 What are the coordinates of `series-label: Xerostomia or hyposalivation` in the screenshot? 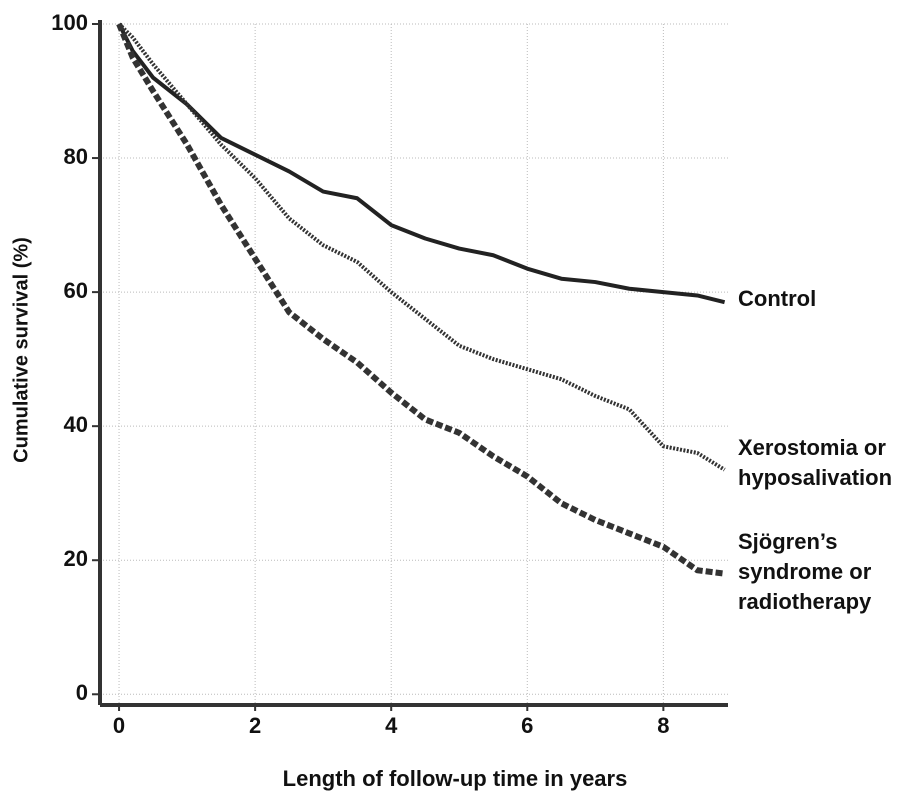 It's located at (815, 462).